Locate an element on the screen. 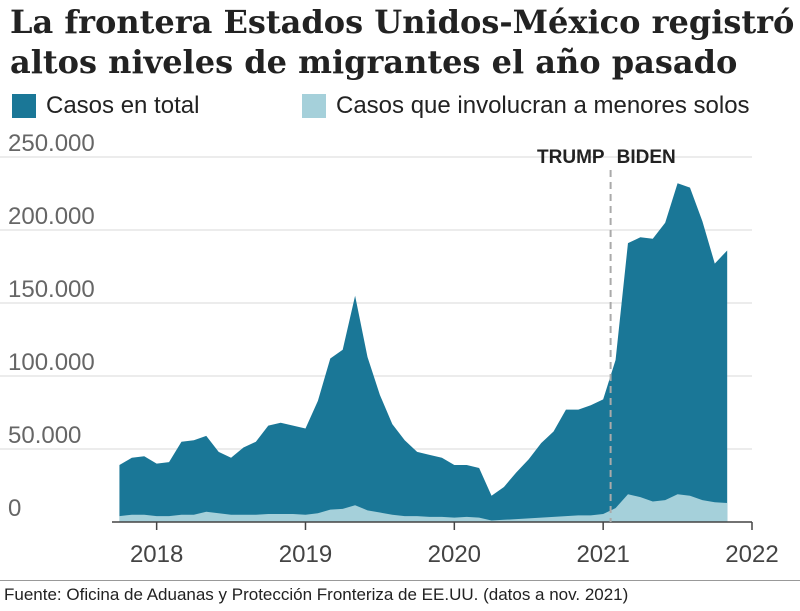 This screenshot has height=611, width=800. legend-swatch-minors is located at coordinates (314, 106).